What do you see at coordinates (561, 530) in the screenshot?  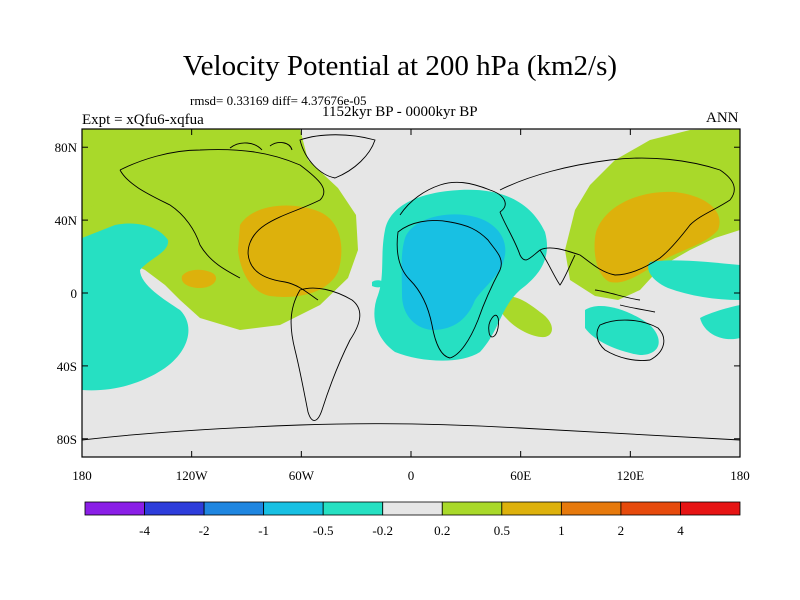 I see `colorbar-label: 1` at bounding box center [561, 530].